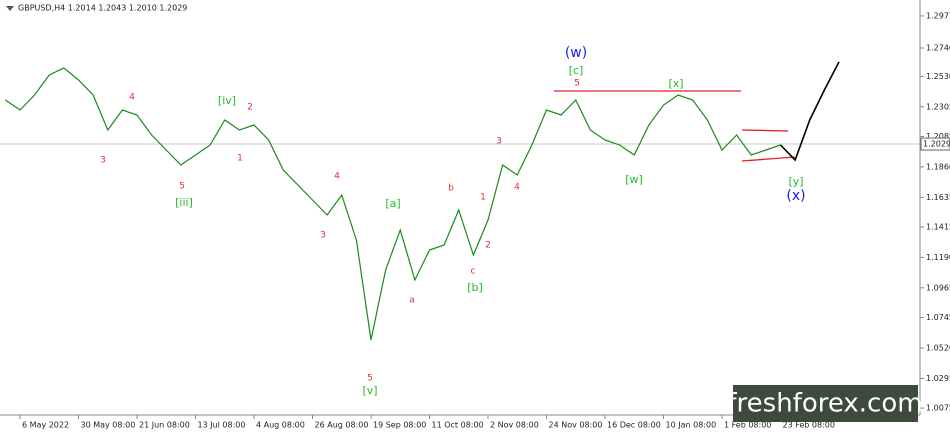 This screenshot has width=950, height=433. What do you see at coordinates (184, 202) in the screenshot?
I see `wave-label: [iii]` at bounding box center [184, 202].